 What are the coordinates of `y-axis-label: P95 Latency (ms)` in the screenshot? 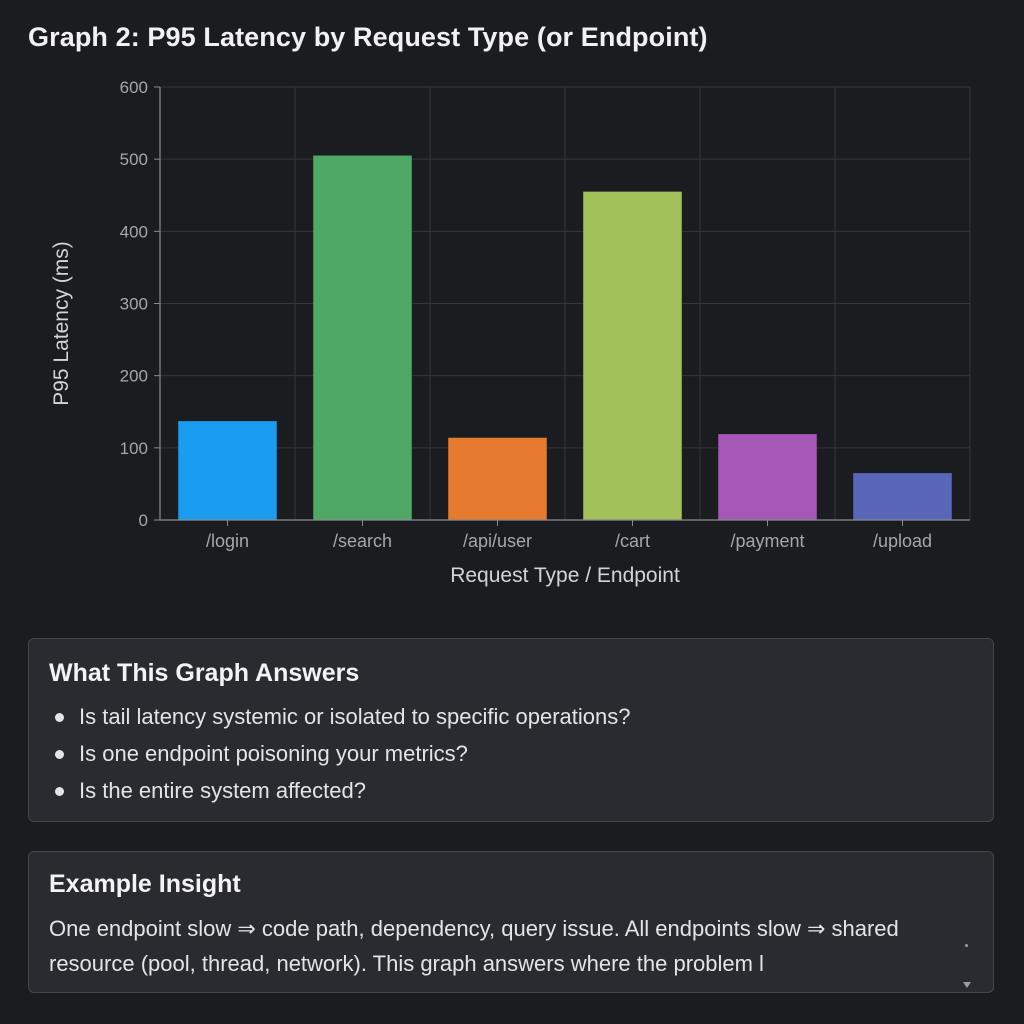 It's located at (61, 323).